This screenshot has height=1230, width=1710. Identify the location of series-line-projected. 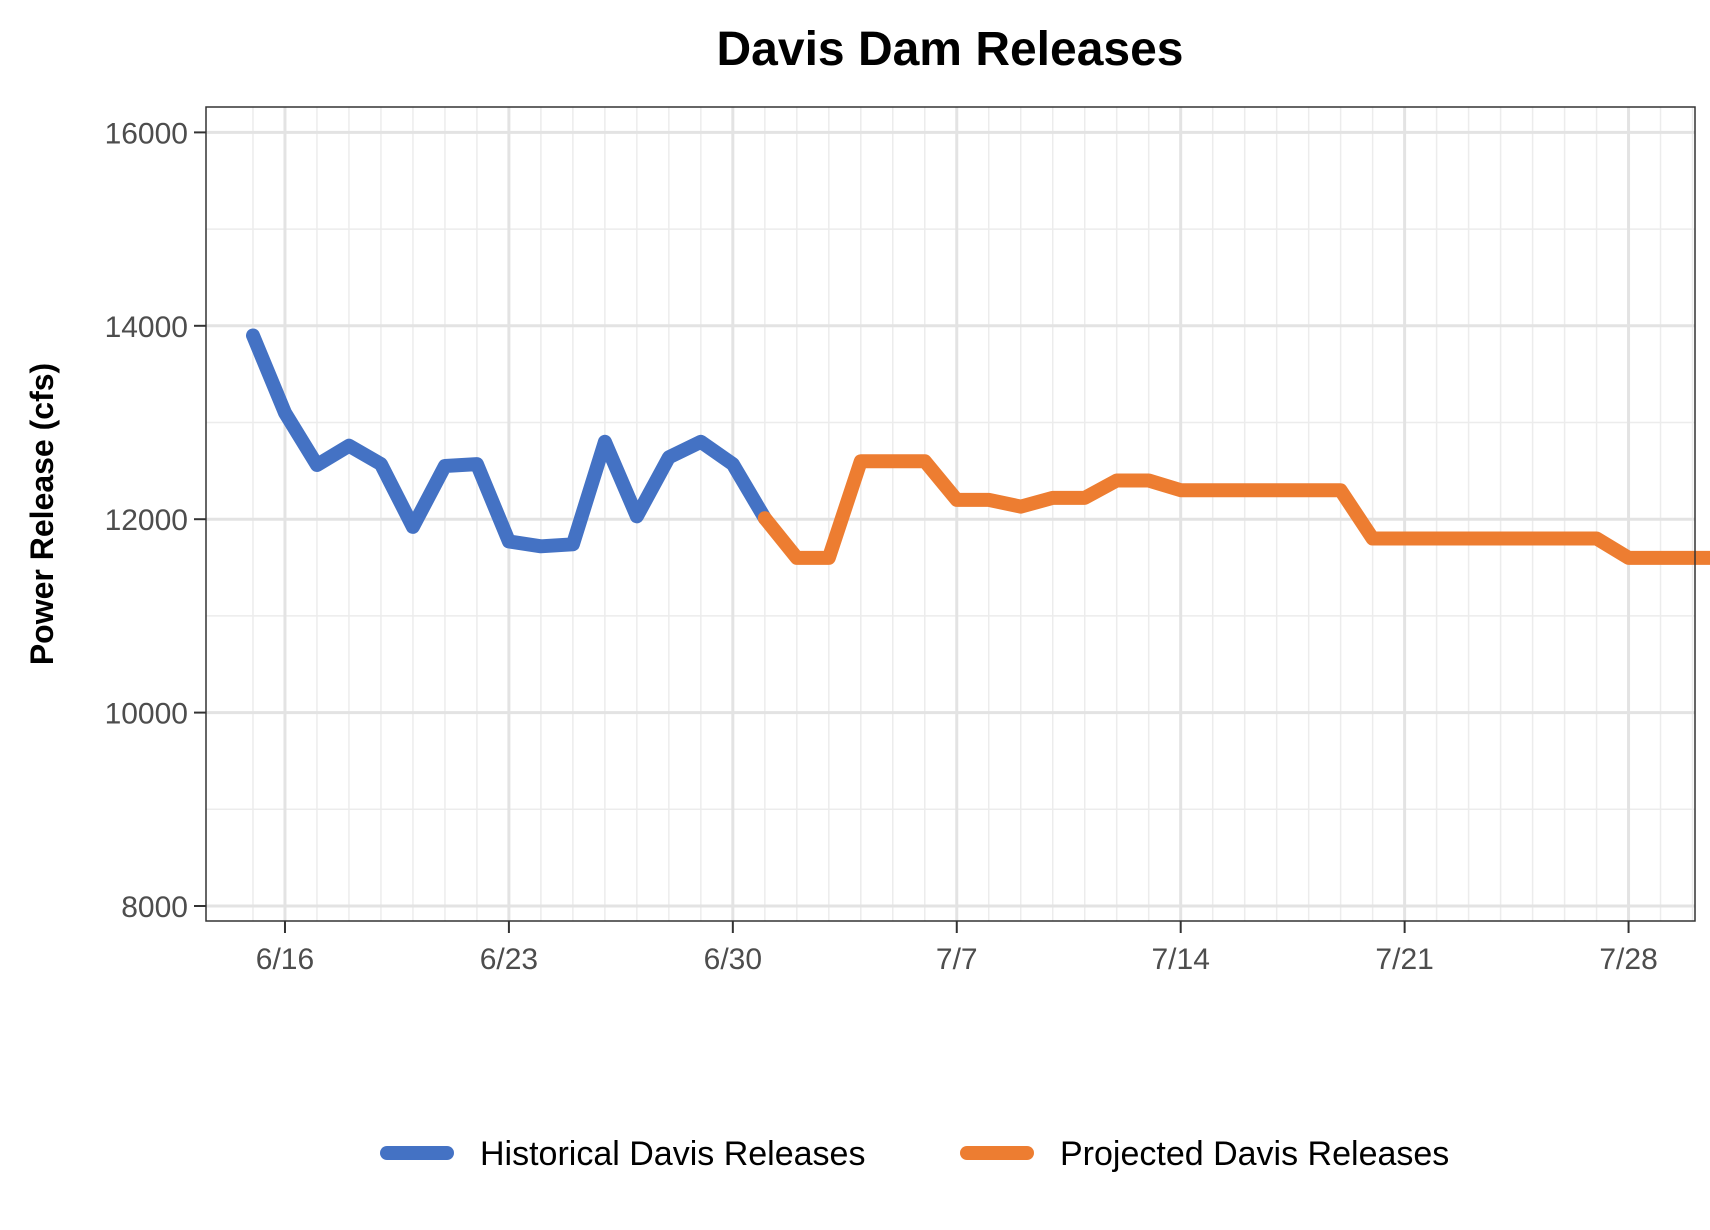
(1233, 509).